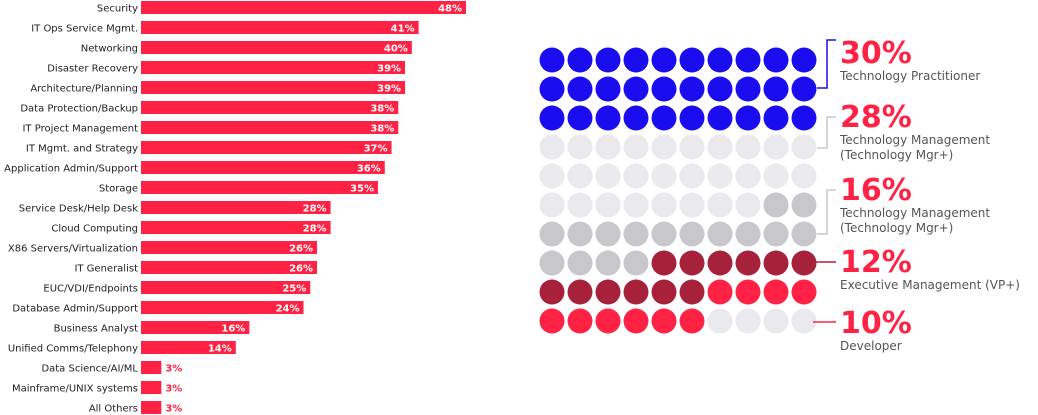 Image resolution: width=1038 pixels, height=415 pixels. I want to click on bar-category-label: IT Ops Service Mgmt., so click(84, 29).